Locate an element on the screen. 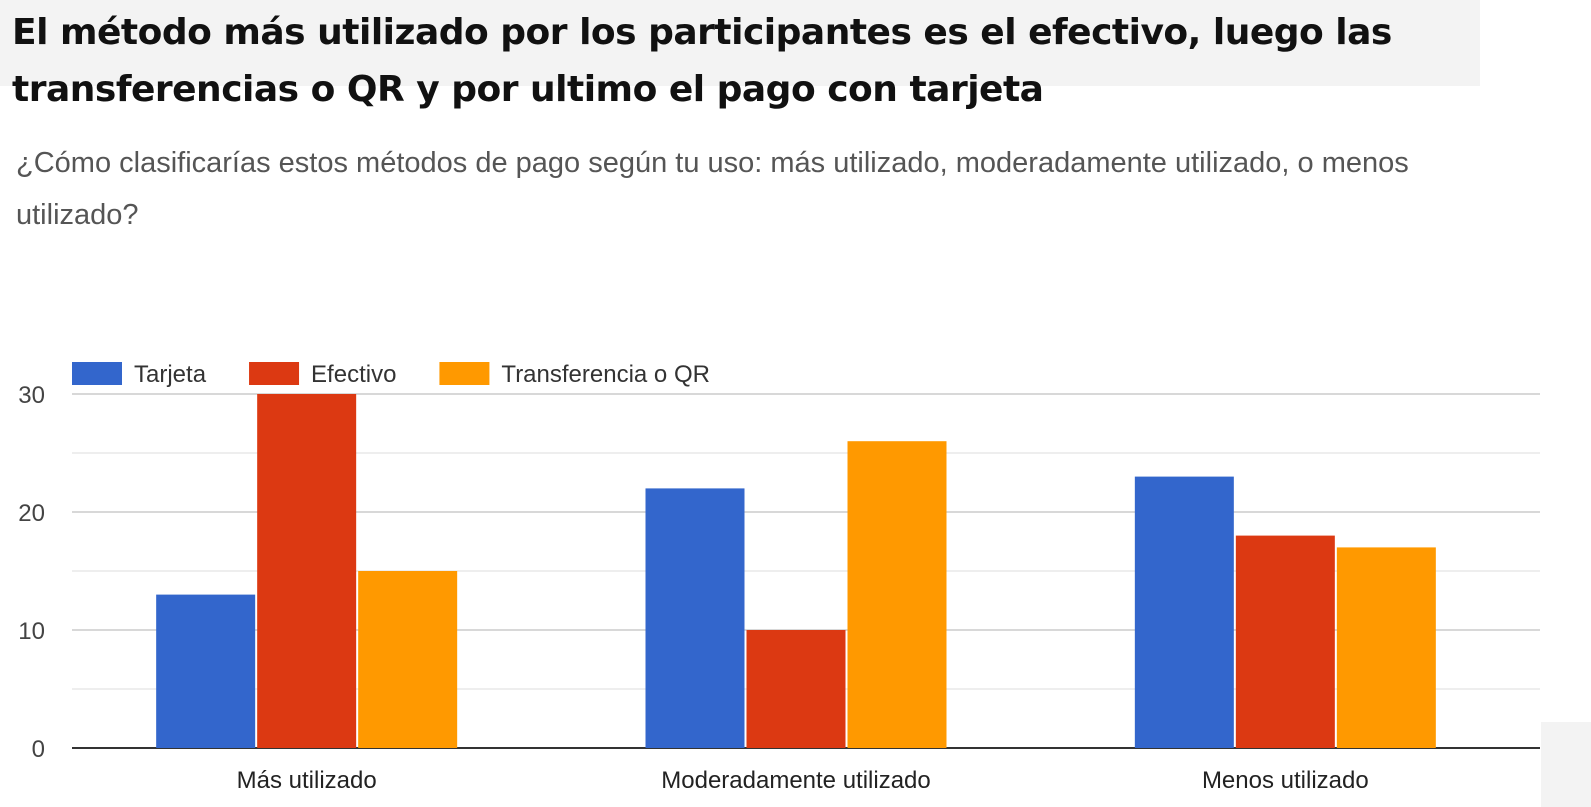 This screenshot has height=807, width=1591. legend-label: Transferencia o QR is located at coordinates (605, 374).